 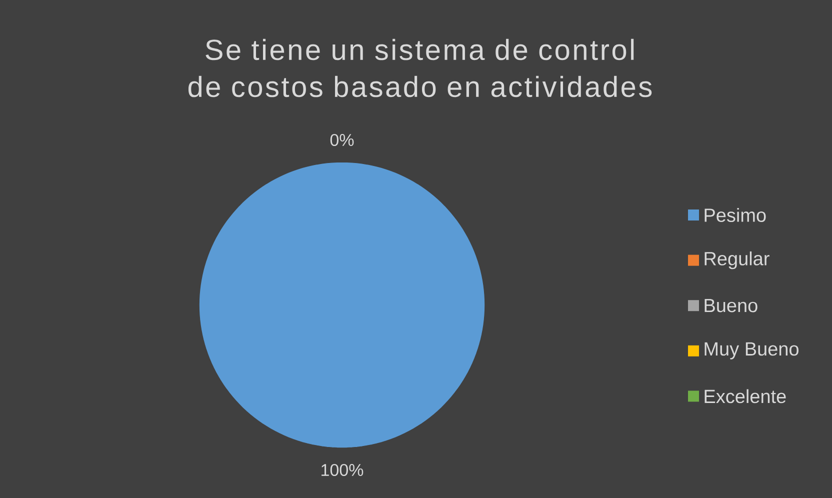 I want to click on legend-label: Excelente, so click(x=745, y=396).